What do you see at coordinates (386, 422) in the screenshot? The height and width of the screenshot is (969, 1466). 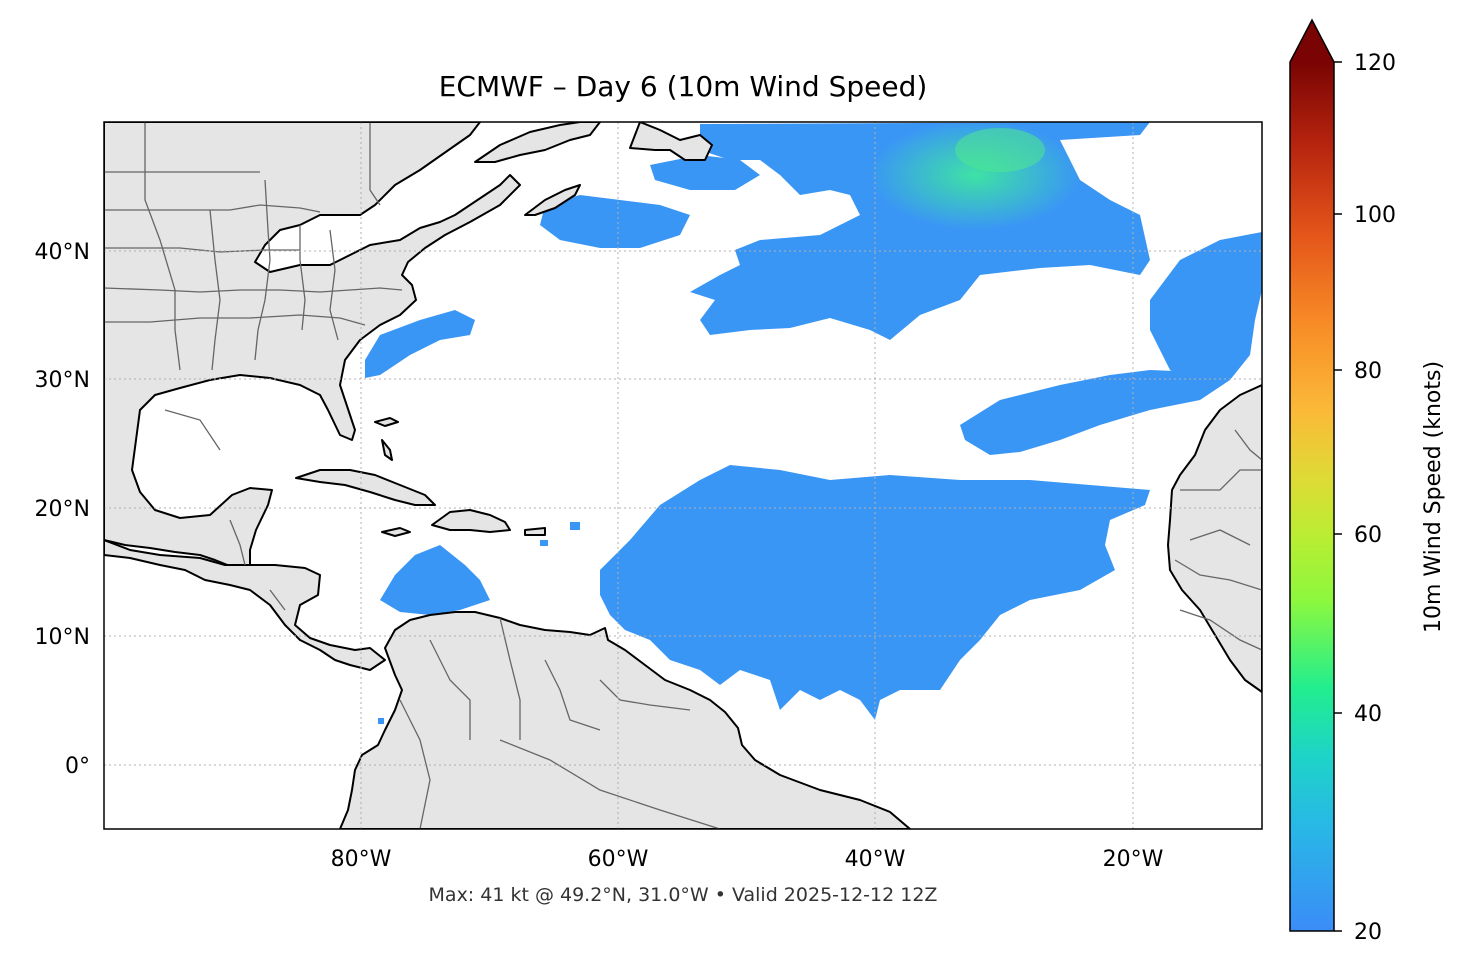 I see `bahamas-a` at bounding box center [386, 422].